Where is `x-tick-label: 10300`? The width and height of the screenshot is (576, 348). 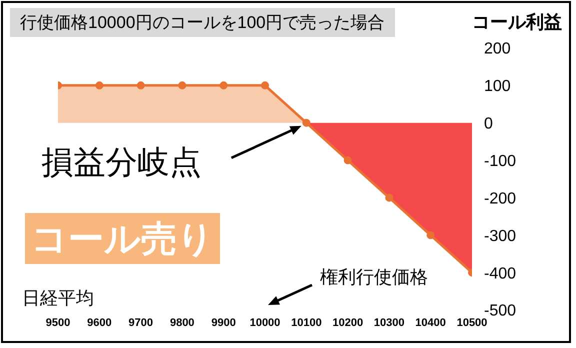 x-tick-label: 10300 is located at coordinates (389, 322).